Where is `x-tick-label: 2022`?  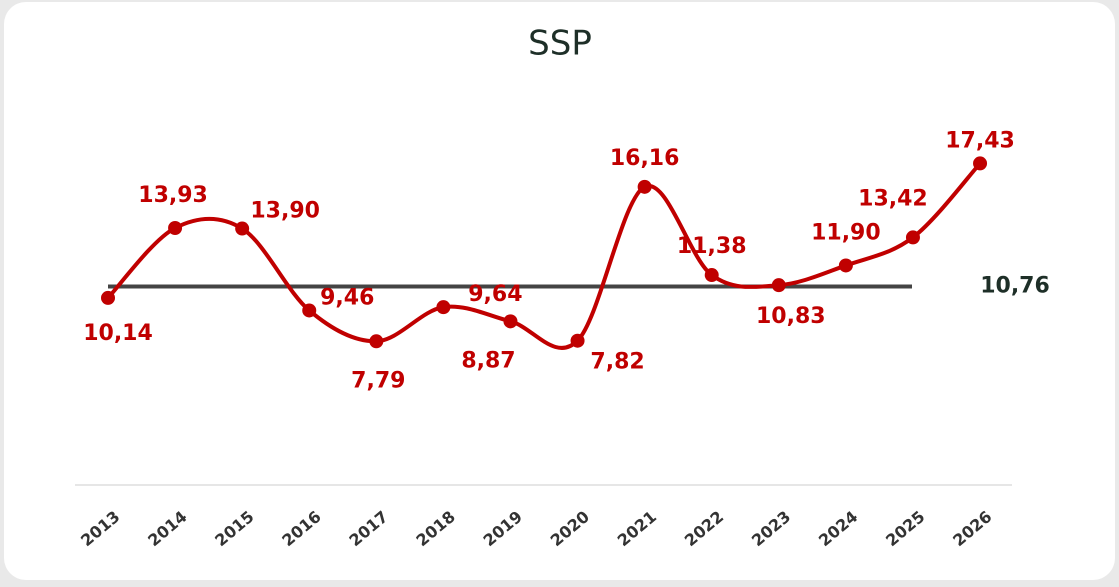 x-tick-label: 2022 is located at coordinates (704, 528).